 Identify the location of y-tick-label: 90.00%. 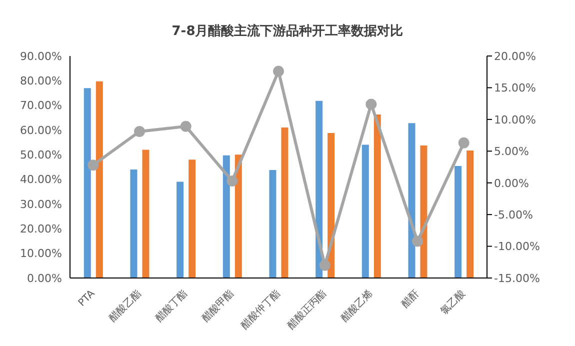
(41, 56).